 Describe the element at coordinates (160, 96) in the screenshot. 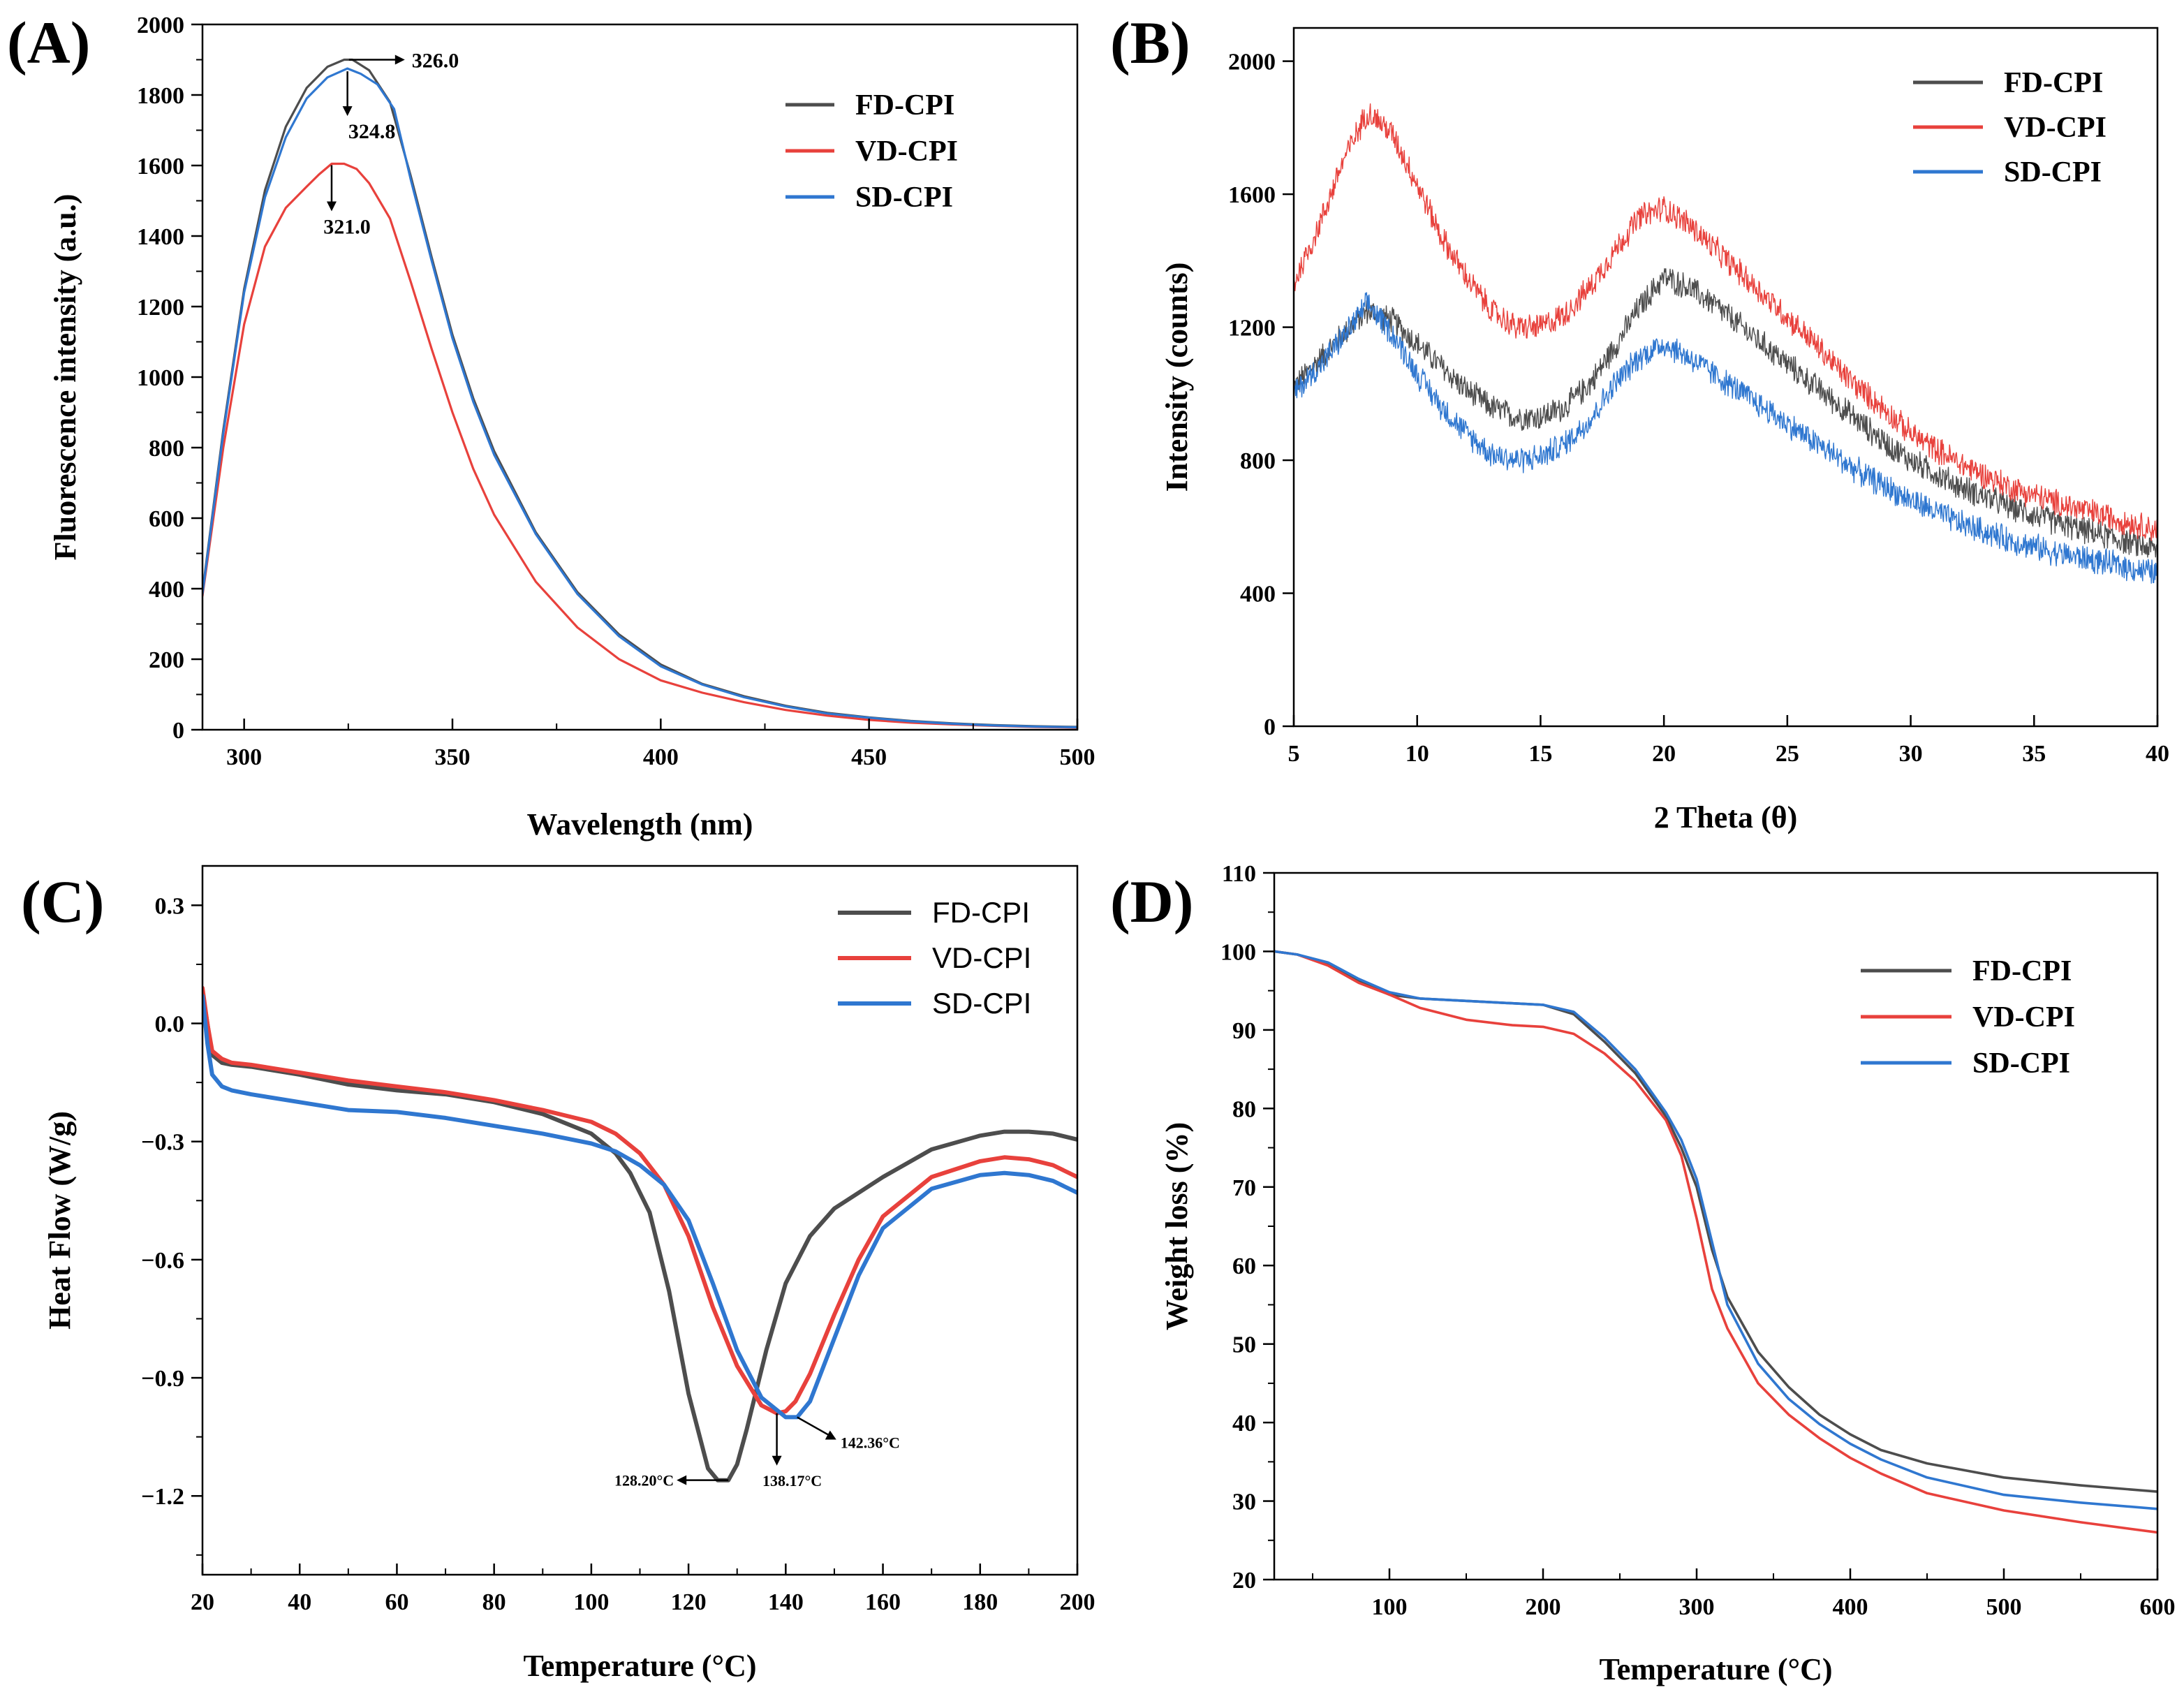

I see `y-tick-label: 1800` at that location.